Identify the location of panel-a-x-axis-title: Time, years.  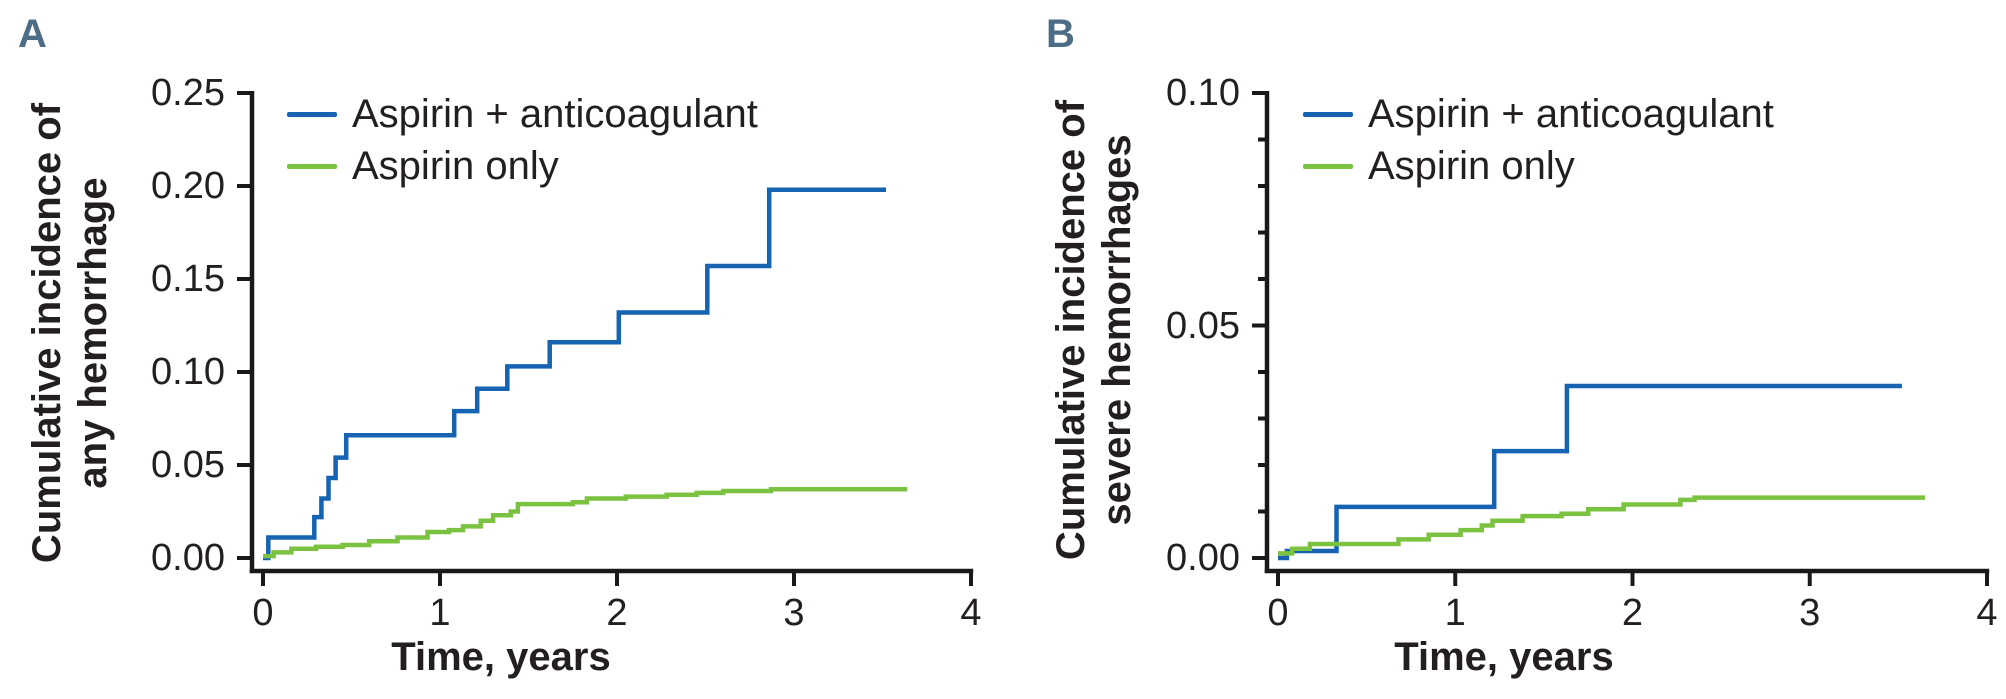
(501, 657).